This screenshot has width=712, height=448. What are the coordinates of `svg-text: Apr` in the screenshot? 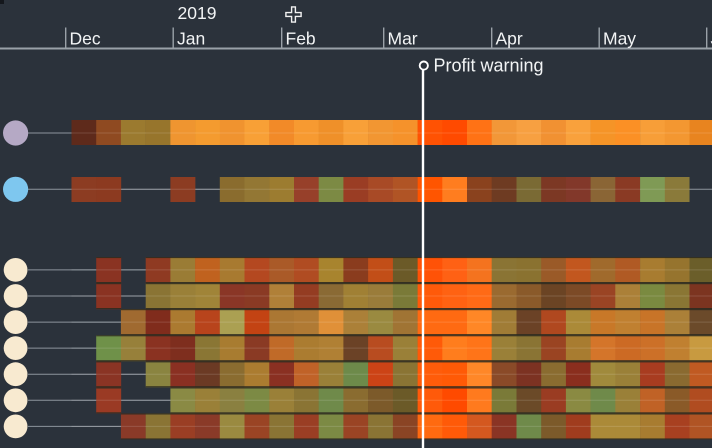 It's located at (509, 39).